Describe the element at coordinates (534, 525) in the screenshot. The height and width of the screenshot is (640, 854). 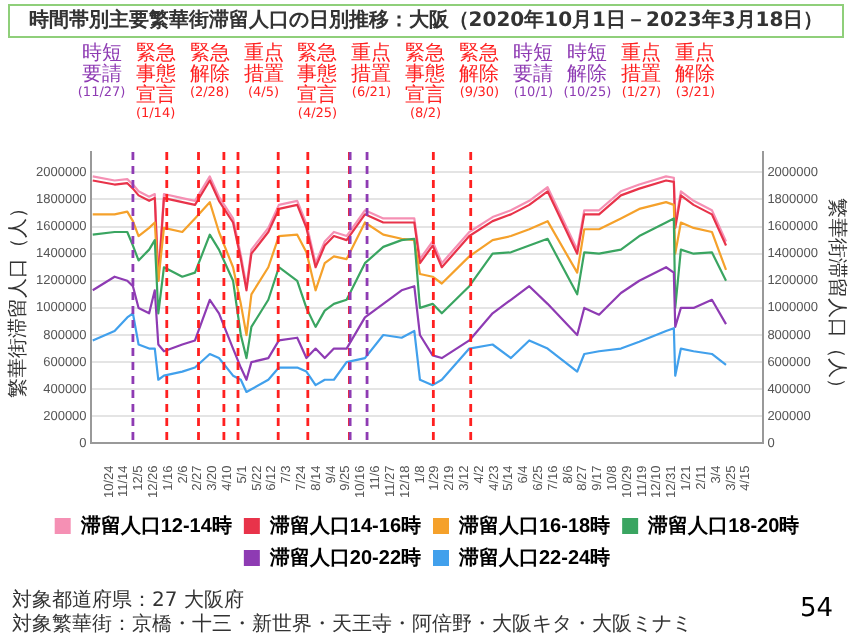
I see `legend-label: 滞留人口16-18時` at that location.